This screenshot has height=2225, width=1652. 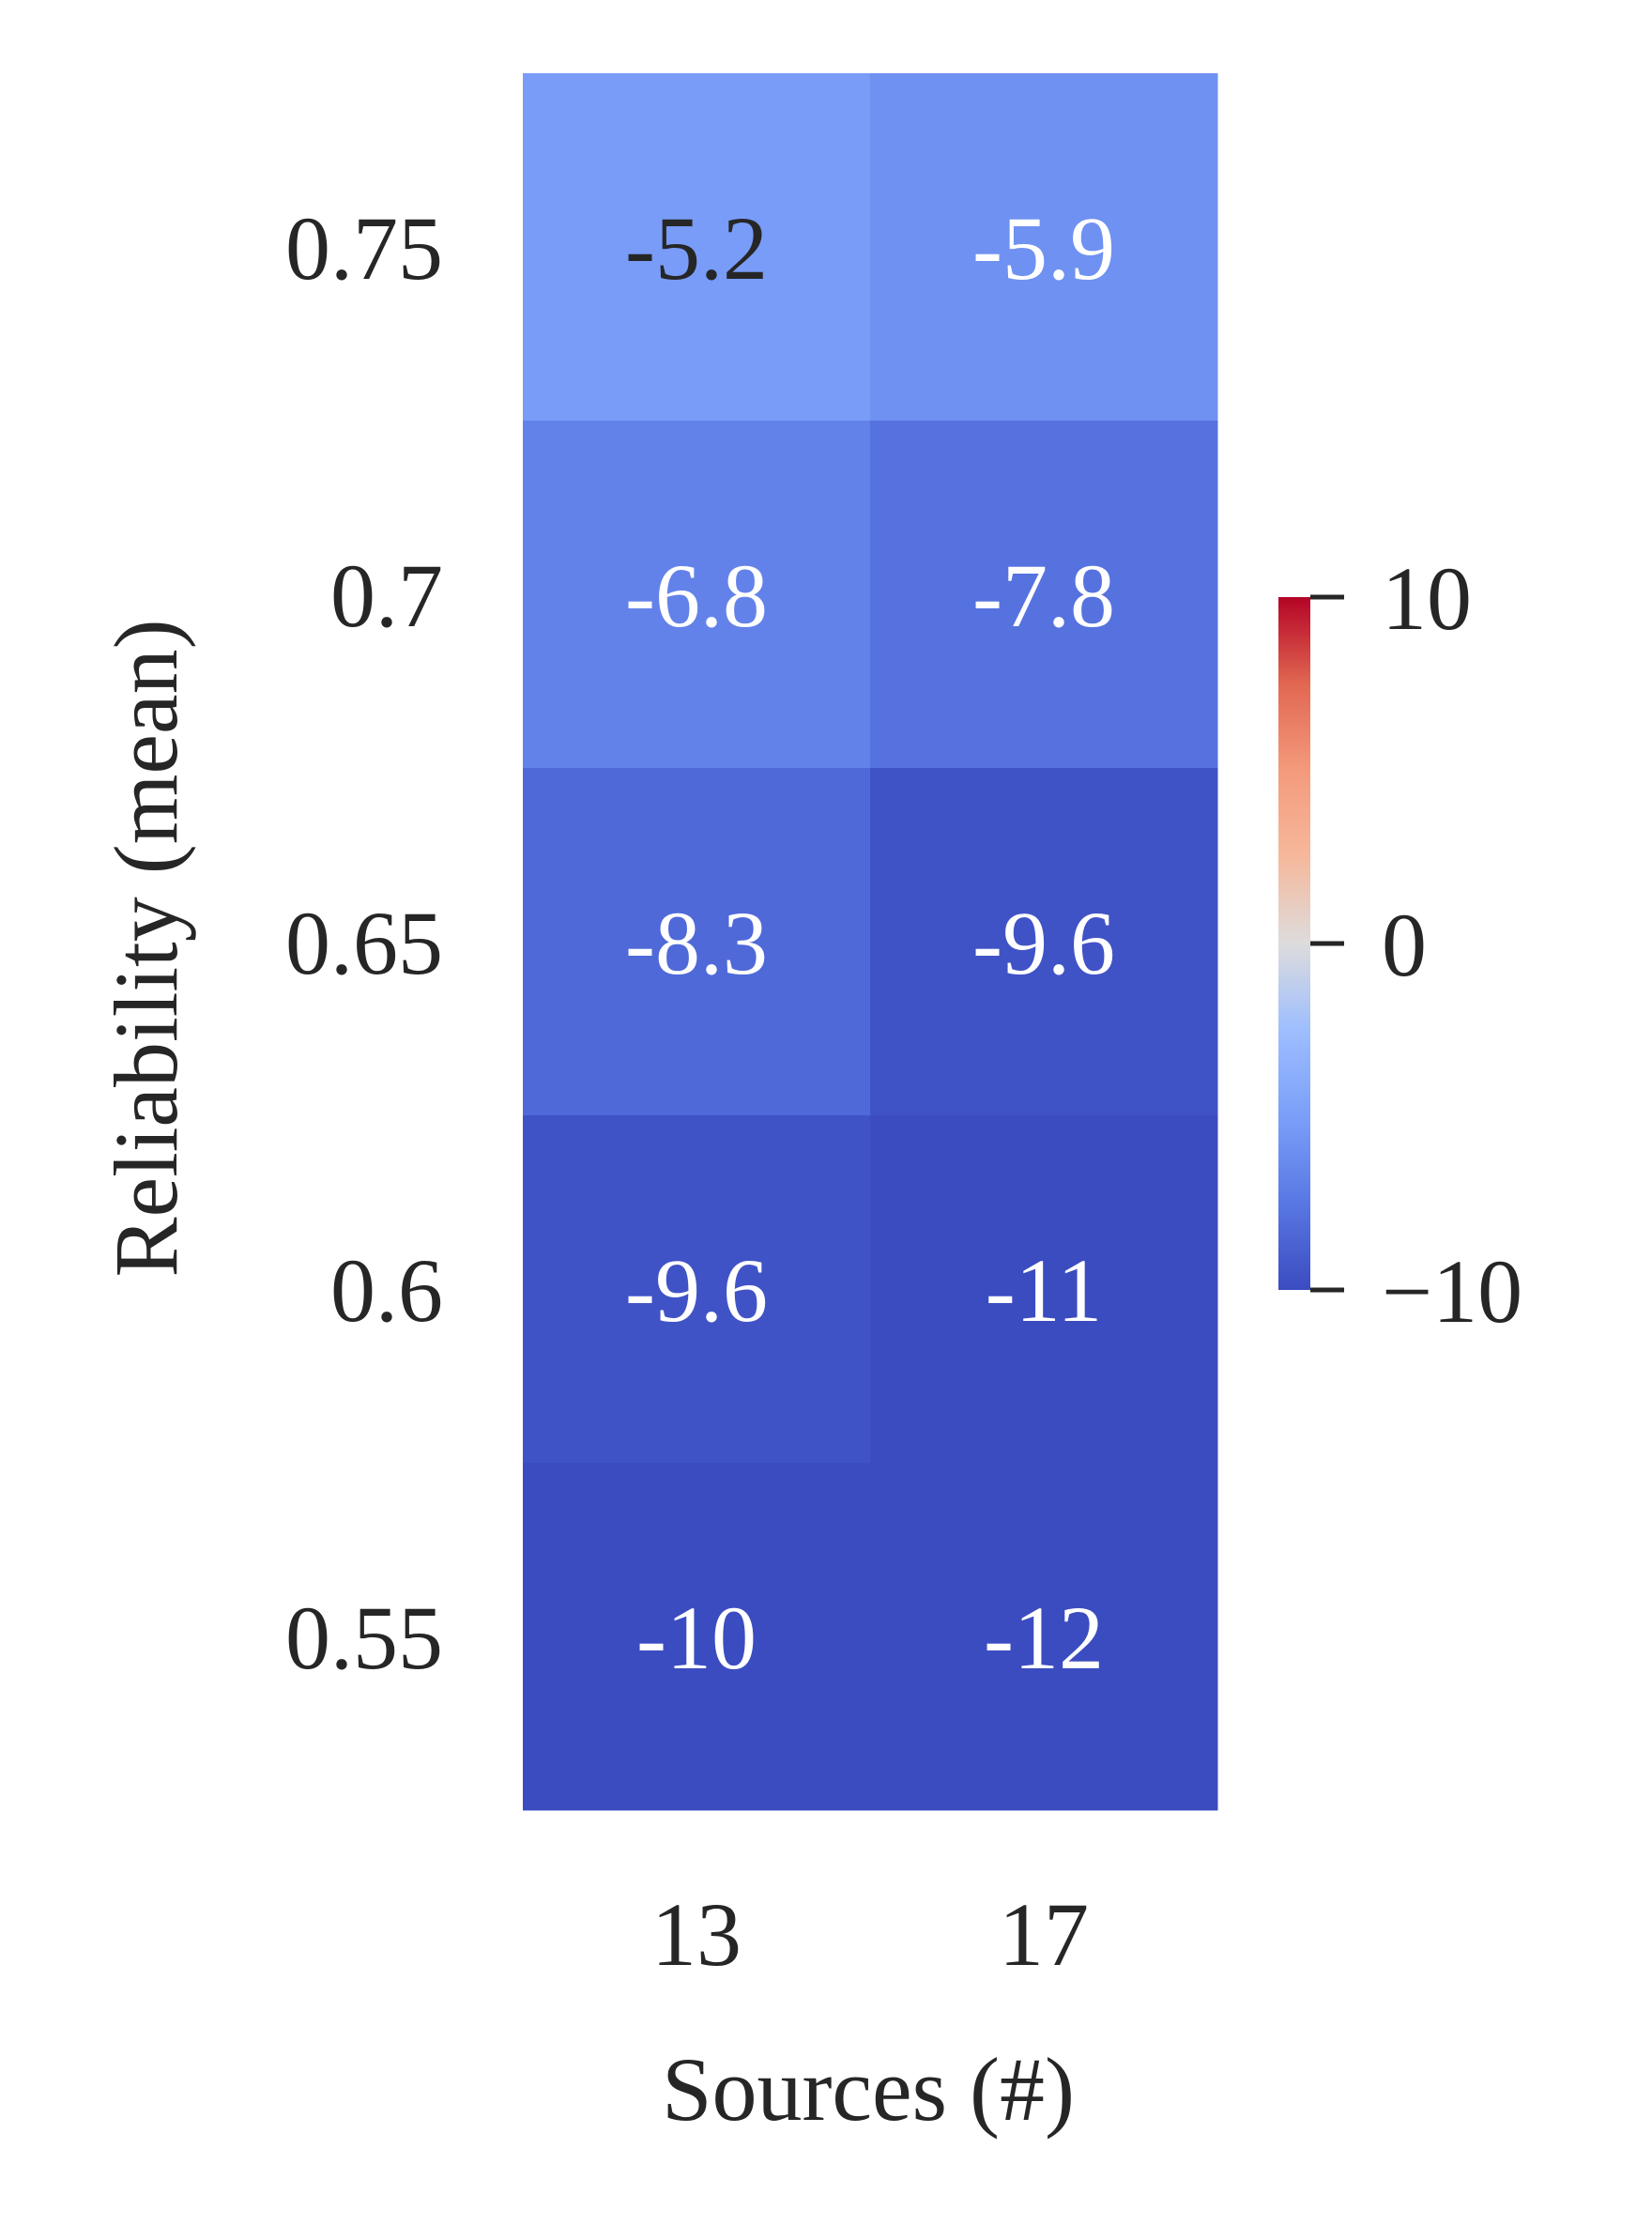 I want to click on cell-value-label-r0-c0: -5.2, so click(x=696, y=248).